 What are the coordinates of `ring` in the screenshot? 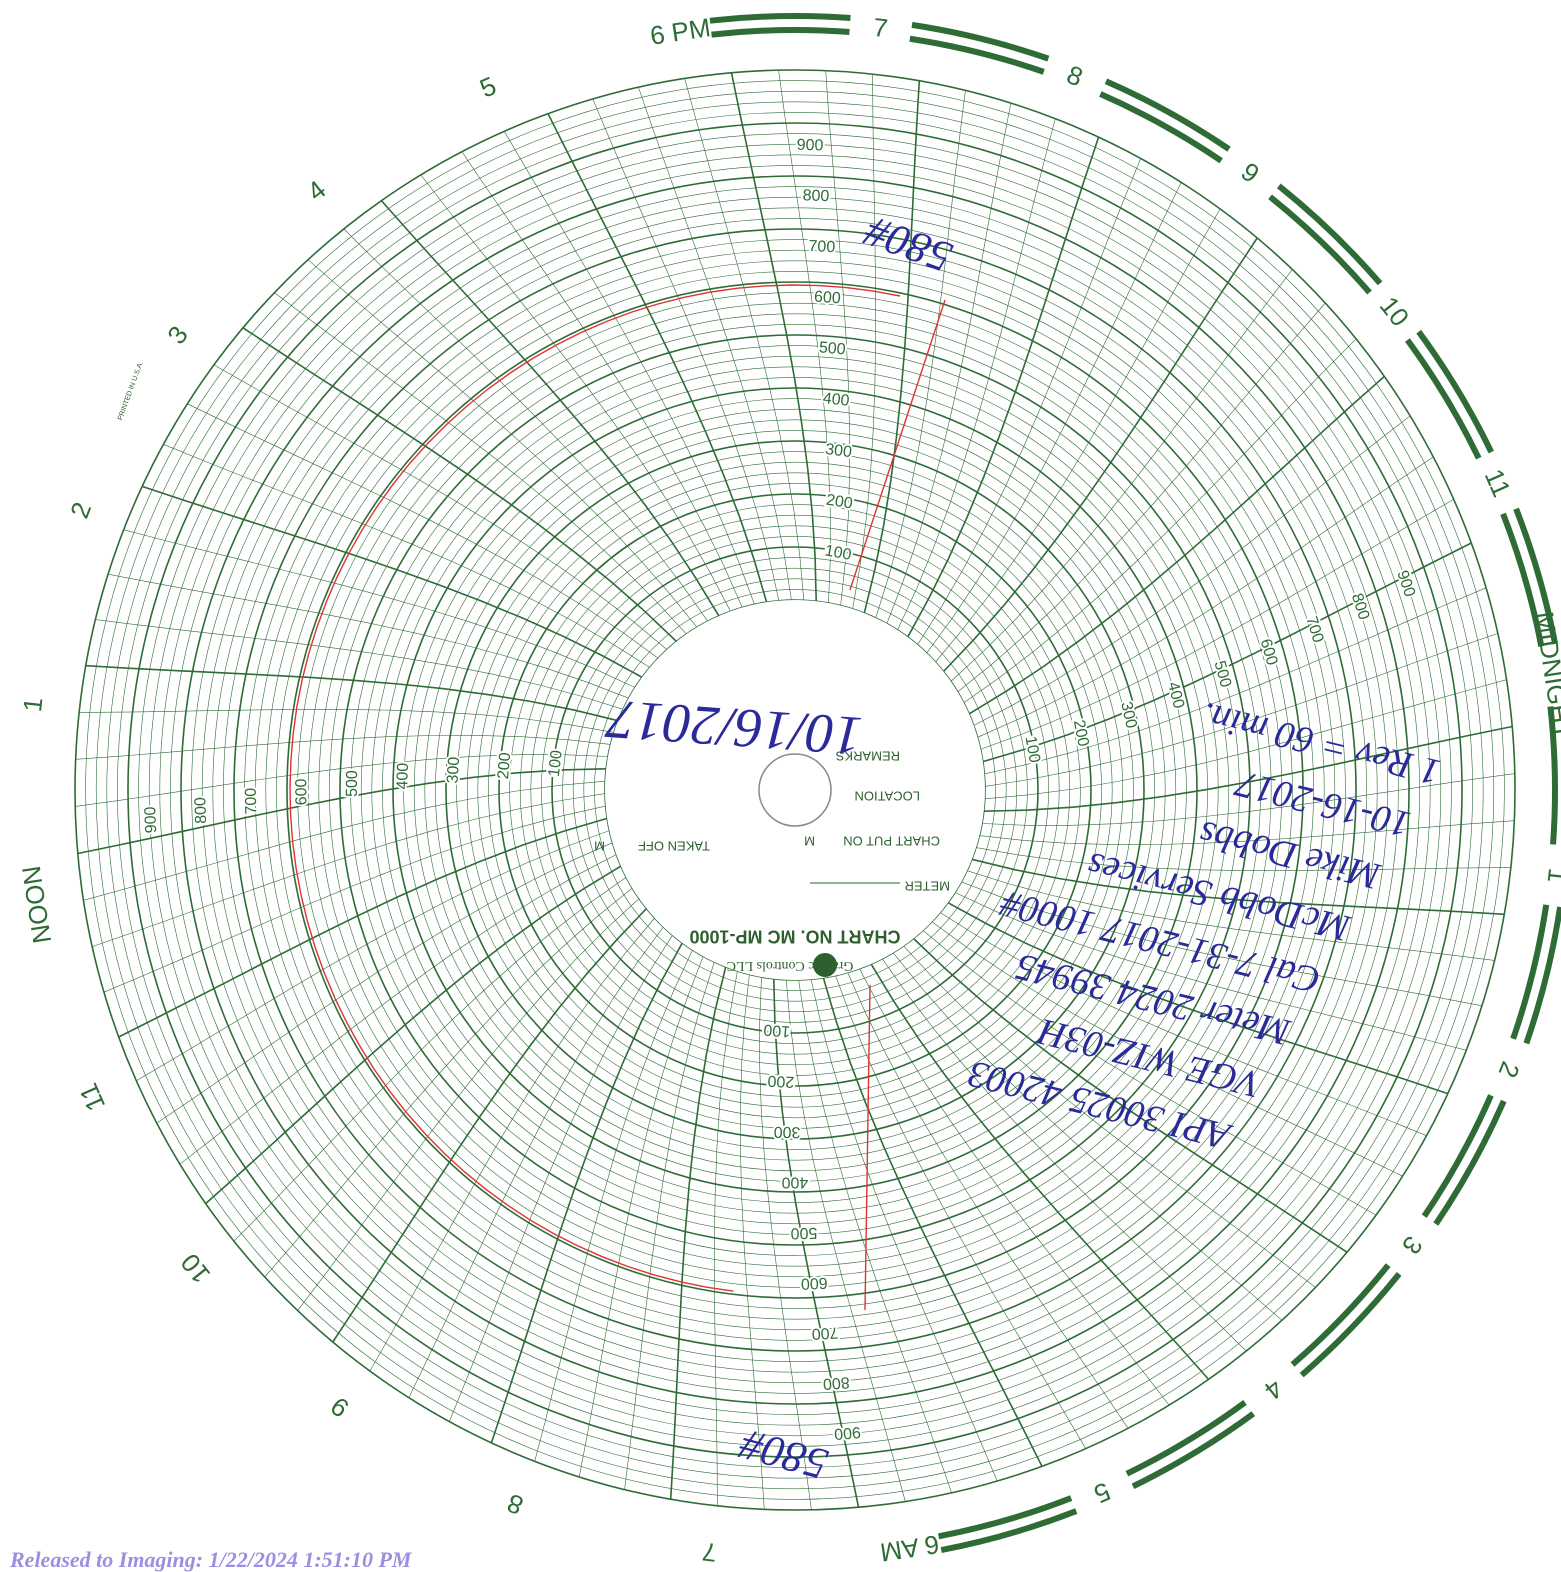 It's located at (795, 790).